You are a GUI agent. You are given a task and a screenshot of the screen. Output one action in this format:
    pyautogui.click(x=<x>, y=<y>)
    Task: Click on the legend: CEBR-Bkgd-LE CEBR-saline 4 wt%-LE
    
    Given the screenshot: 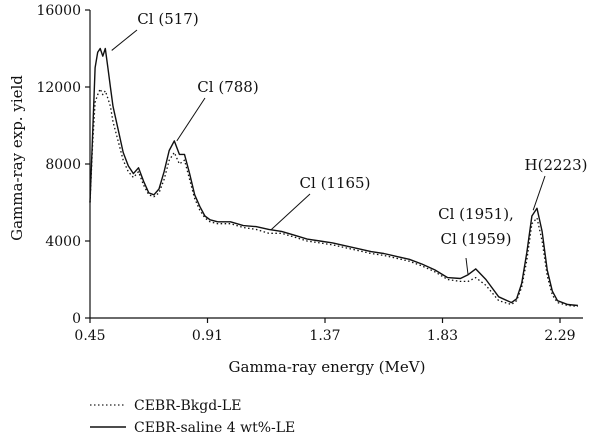 What is the action you would take?
    pyautogui.click(x=192, y=417)
    